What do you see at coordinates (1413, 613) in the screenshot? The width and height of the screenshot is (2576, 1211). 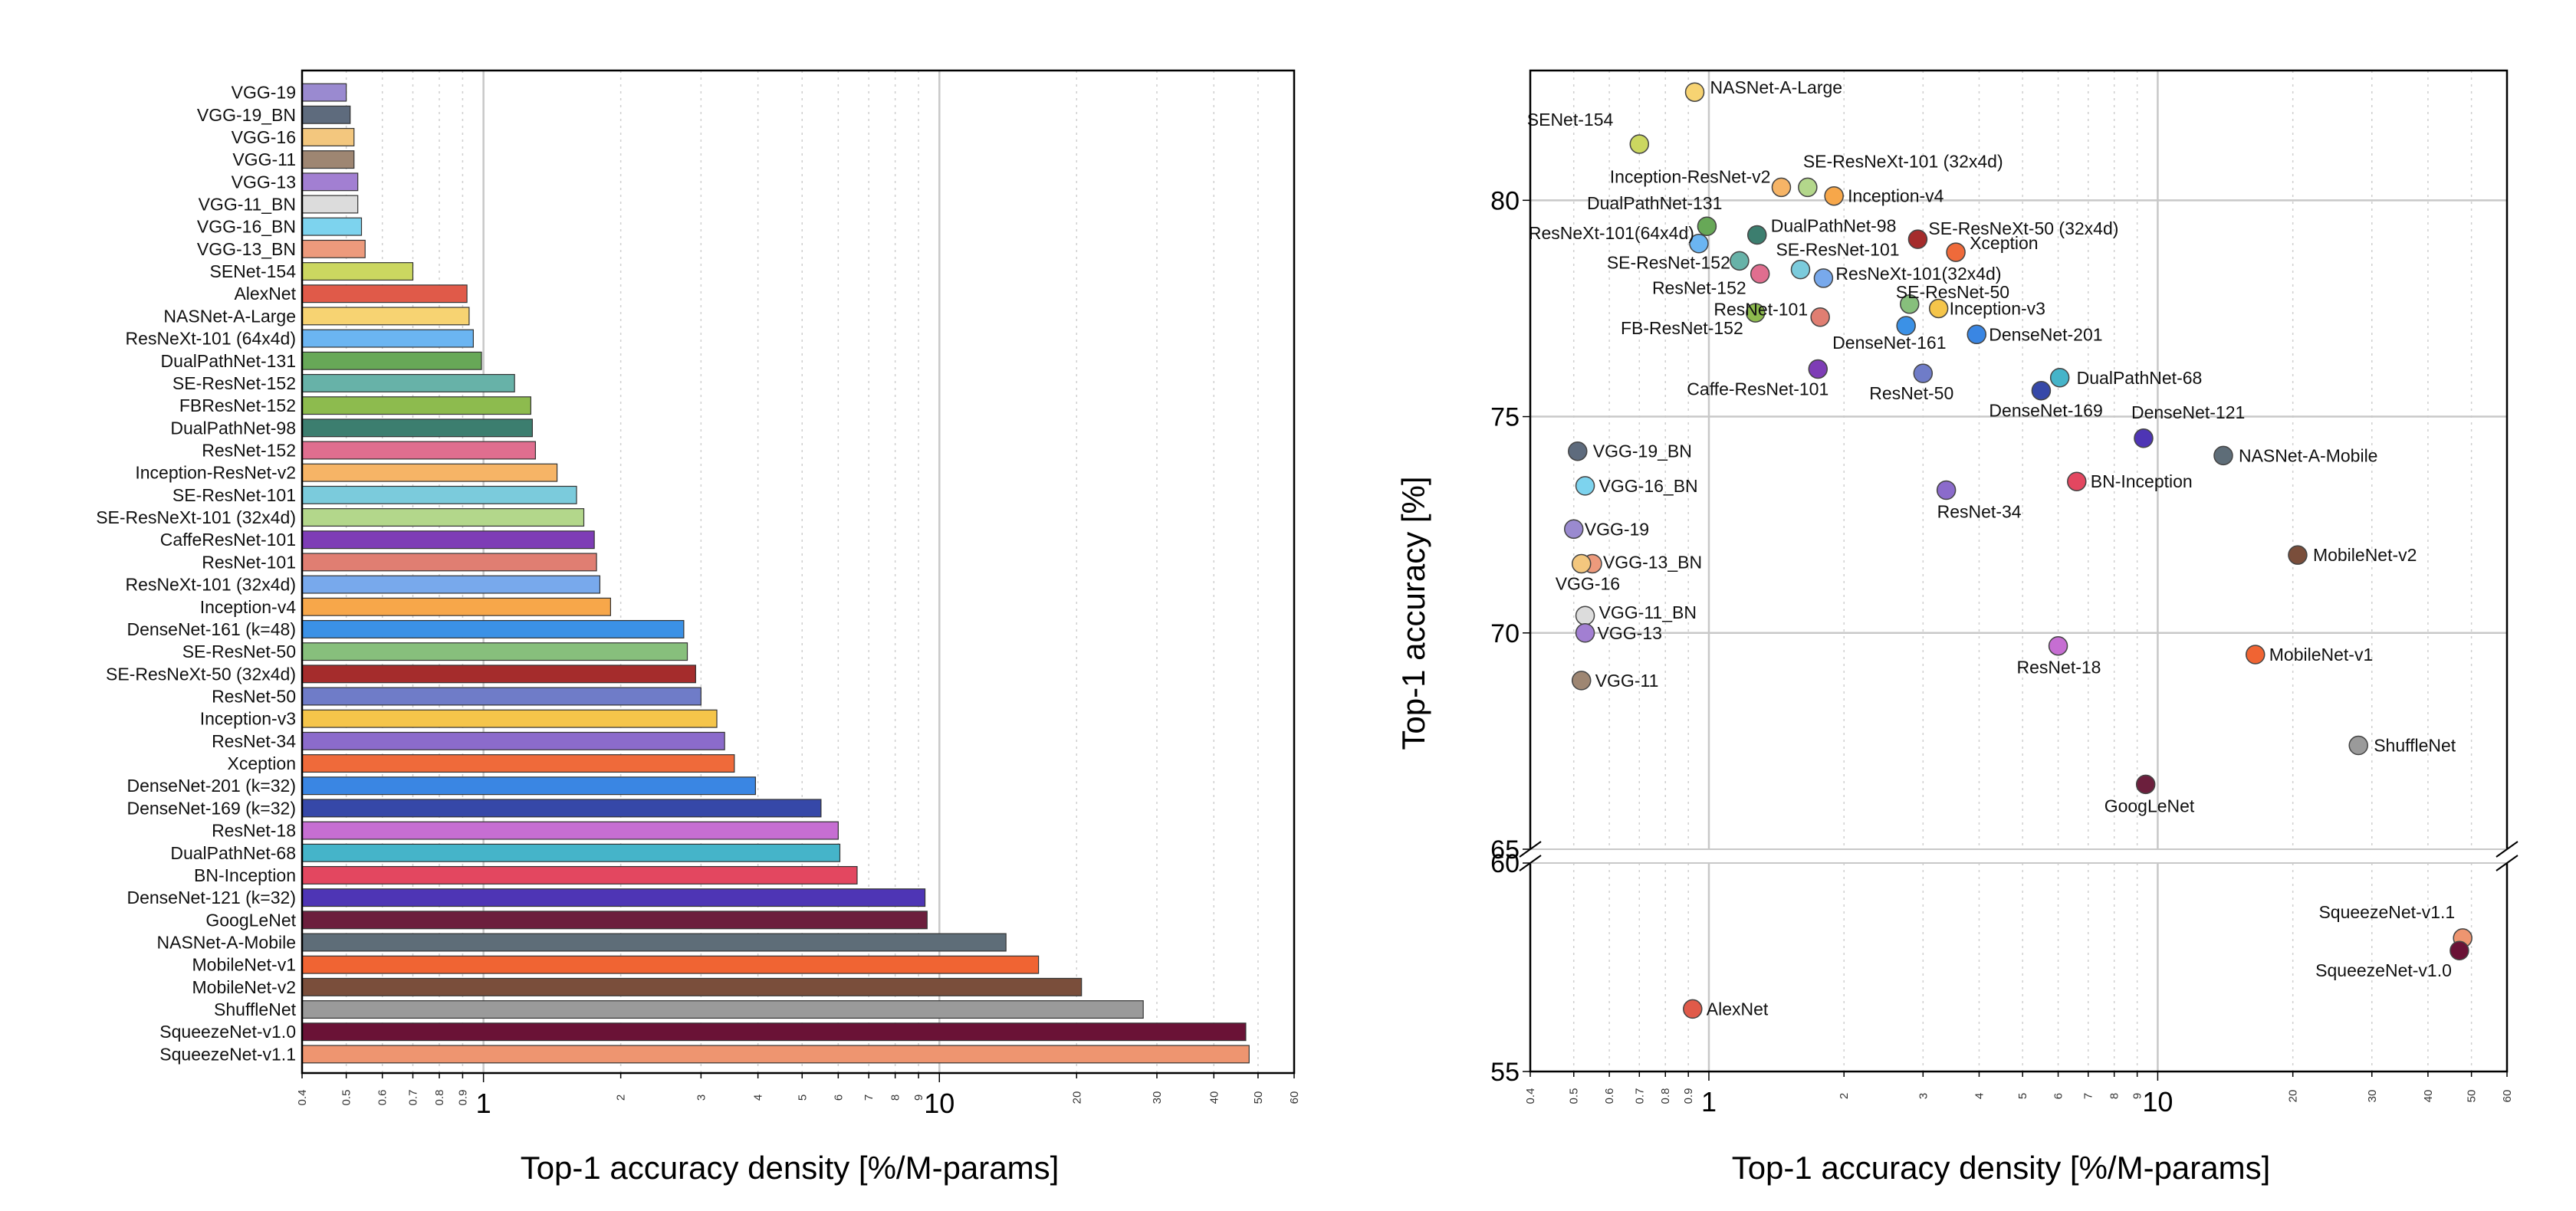 I see `scatter-chart-y-axis-title: Top-1 accuracy [%]` at bounding box center [1413, 613].